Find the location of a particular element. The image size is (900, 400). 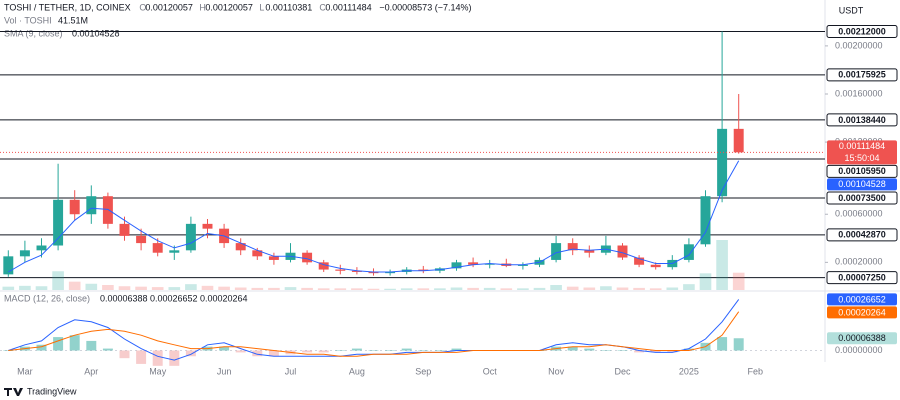

sma-last-label-box is located at coordinates (862, 184).